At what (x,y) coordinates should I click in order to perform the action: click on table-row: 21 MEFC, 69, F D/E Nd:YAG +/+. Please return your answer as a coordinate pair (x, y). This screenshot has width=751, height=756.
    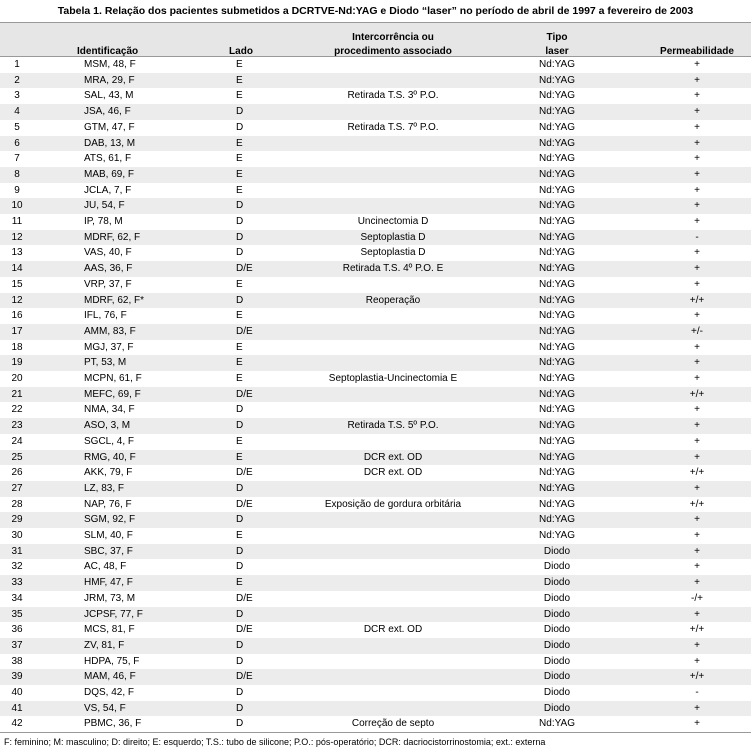
    Looking at the image, I should click on (375, 394).